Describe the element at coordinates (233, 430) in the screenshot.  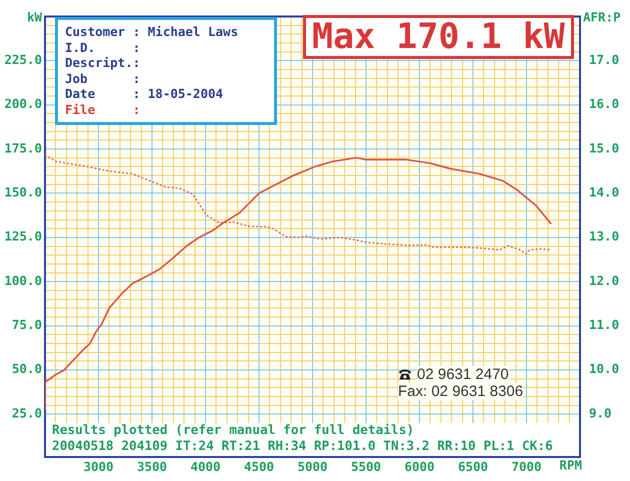
I see `text: Results plotted (refer manual for full details)` at that location.